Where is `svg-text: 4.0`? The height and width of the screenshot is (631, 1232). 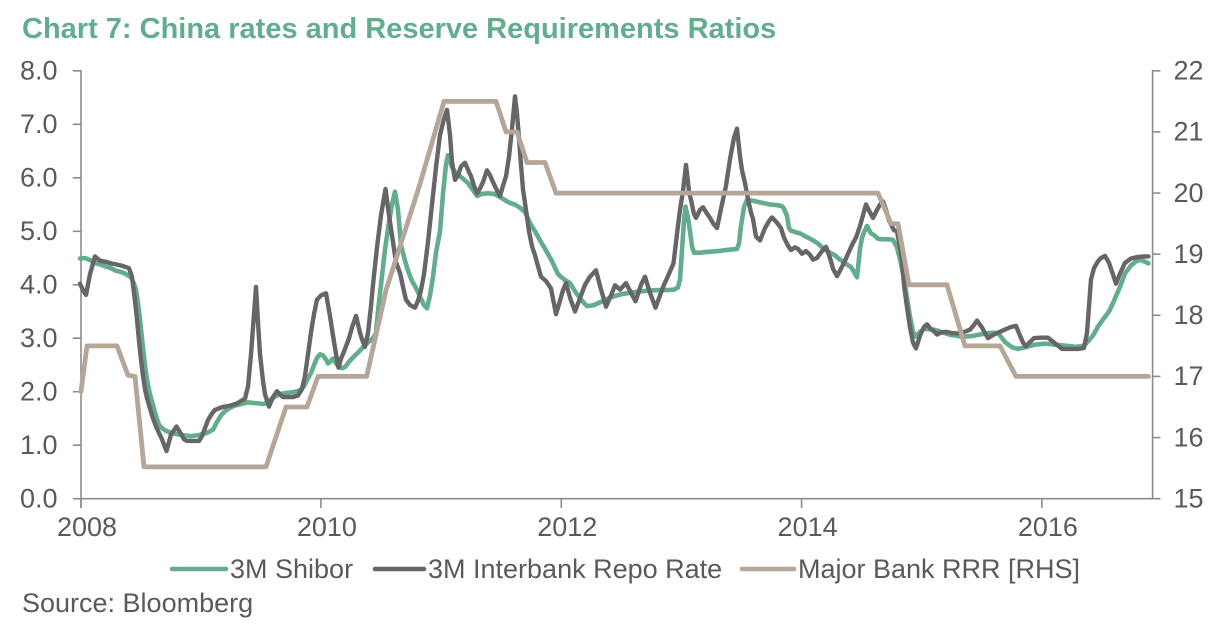
svg-text: 4.0 is located at coordinates (39, 285).